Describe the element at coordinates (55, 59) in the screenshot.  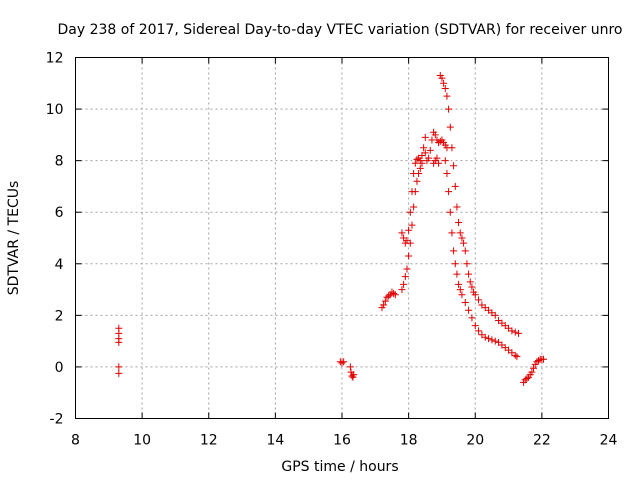
I see `y-tick-label: 12` at that location.